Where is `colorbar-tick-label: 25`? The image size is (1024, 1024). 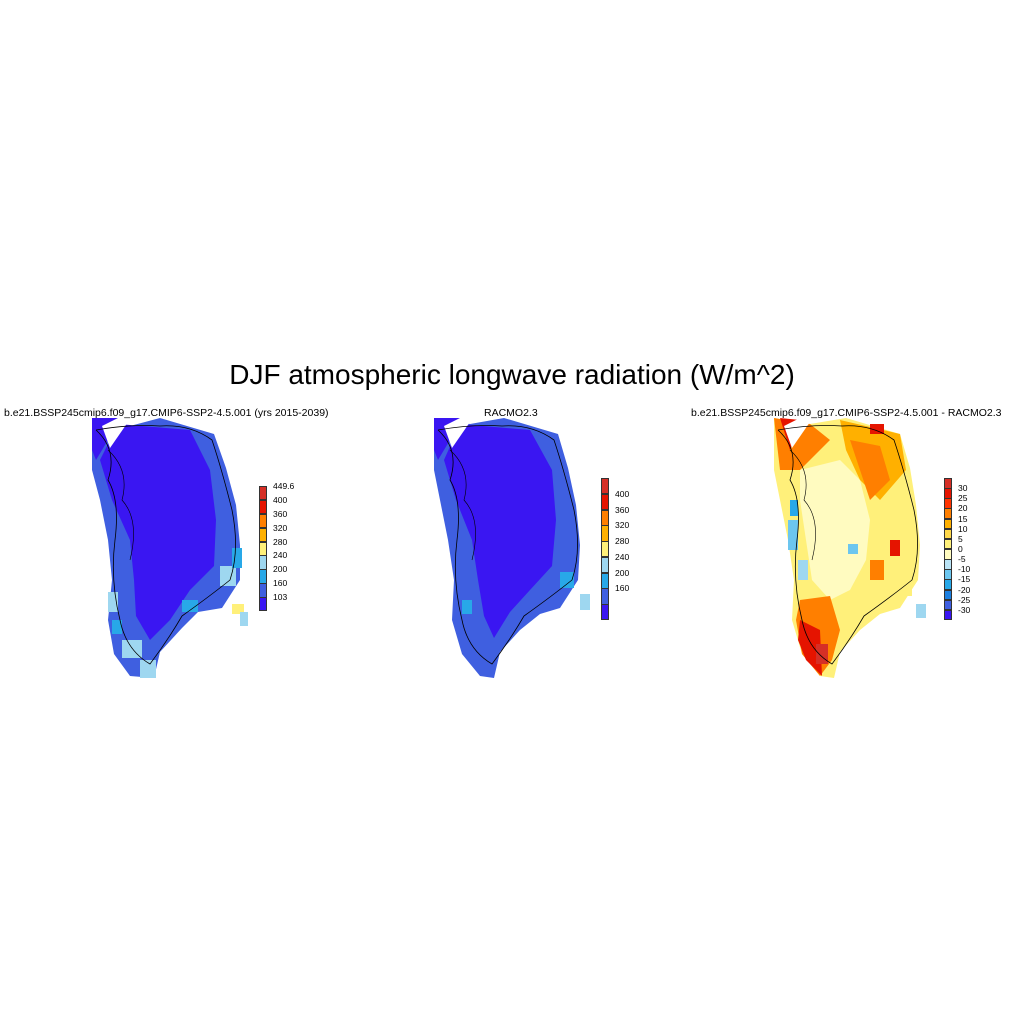 colorbar-tick-label: 25 is located at coordinates (963, 498).